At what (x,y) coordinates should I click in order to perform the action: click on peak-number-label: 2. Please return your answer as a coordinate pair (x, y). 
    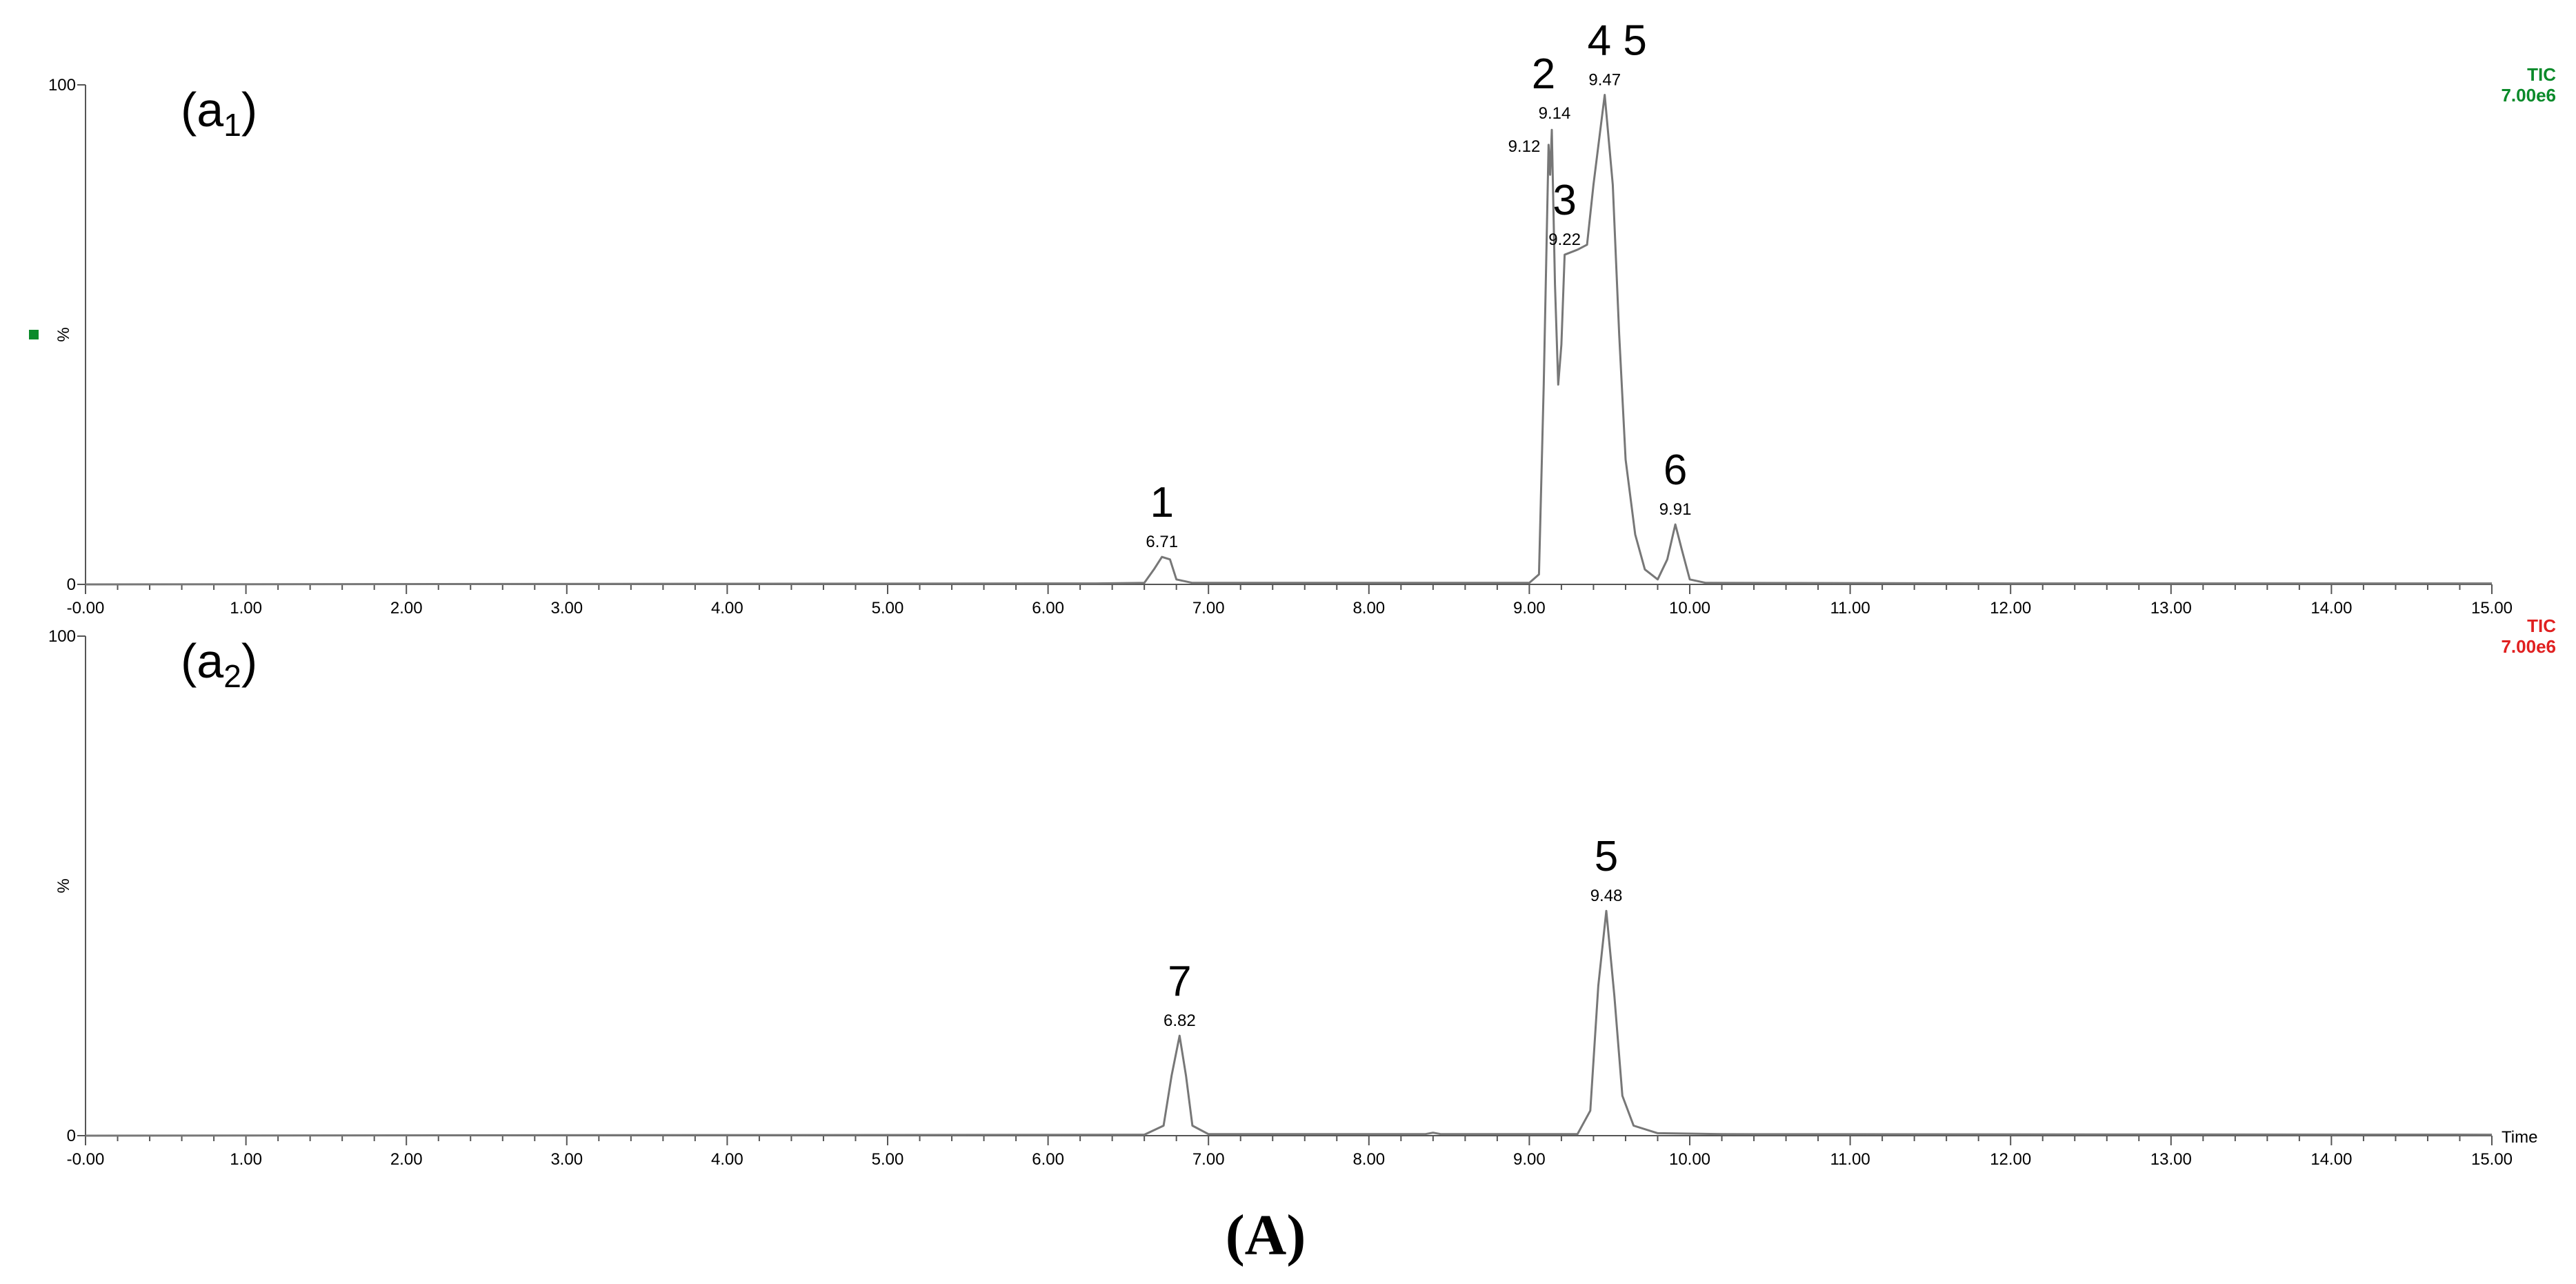
    Looking at the image, I should click on (1543, 74).